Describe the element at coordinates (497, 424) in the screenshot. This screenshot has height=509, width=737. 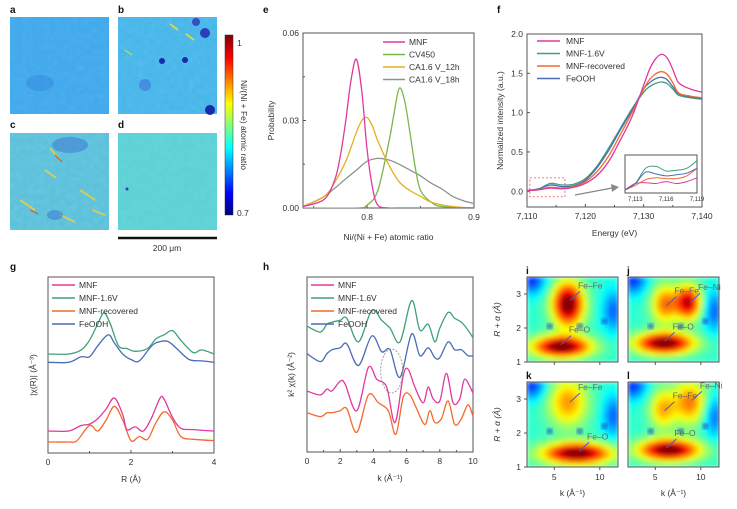
I see `y-axis-label: R + α (Å)` at that location.